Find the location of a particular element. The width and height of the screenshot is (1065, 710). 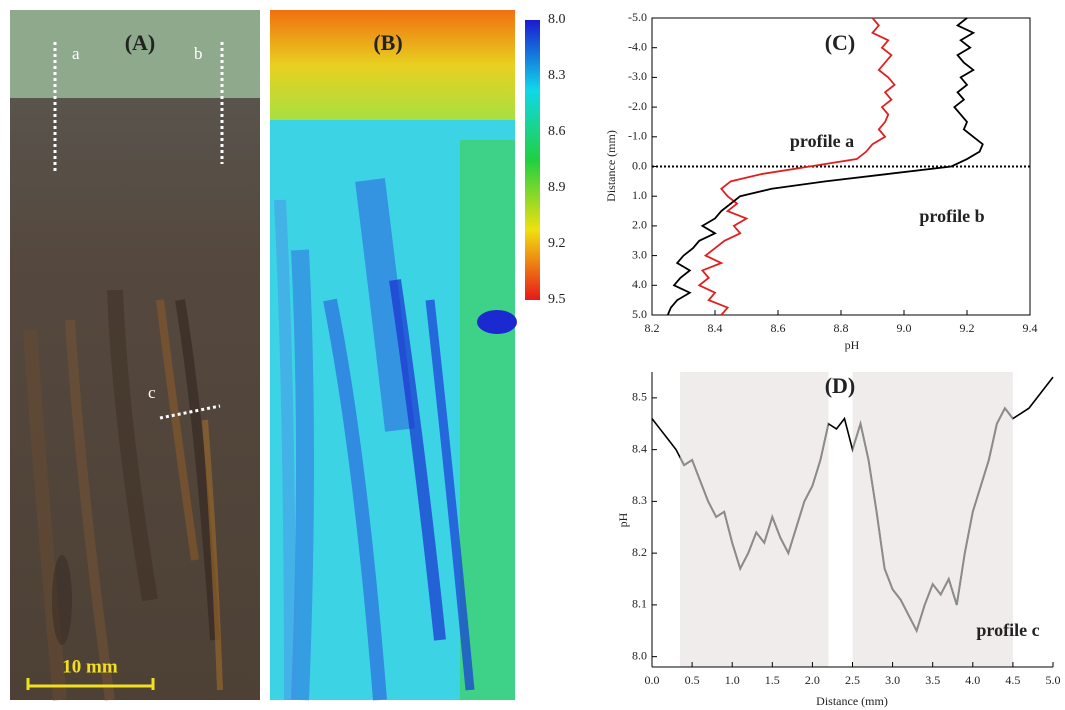

y-axis-label: pH is located at coordinates (623, 519).